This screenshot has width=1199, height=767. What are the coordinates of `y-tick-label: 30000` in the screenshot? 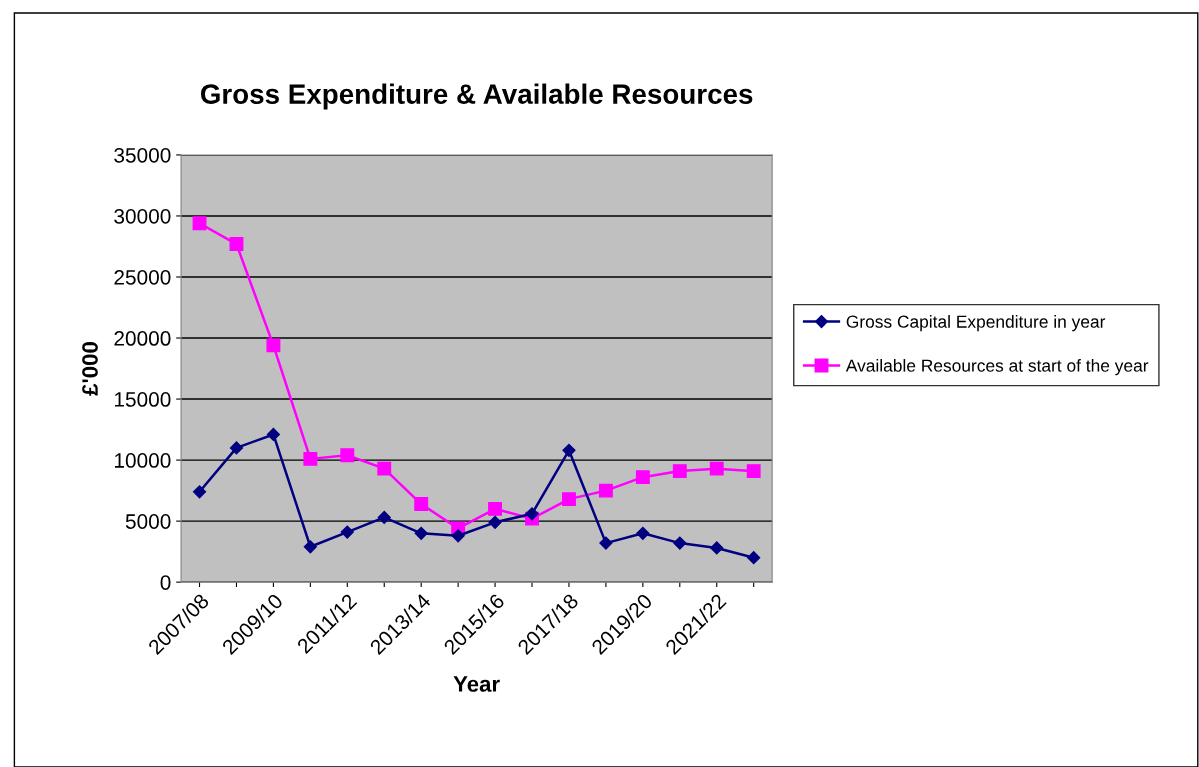 It's located at (142, 216).